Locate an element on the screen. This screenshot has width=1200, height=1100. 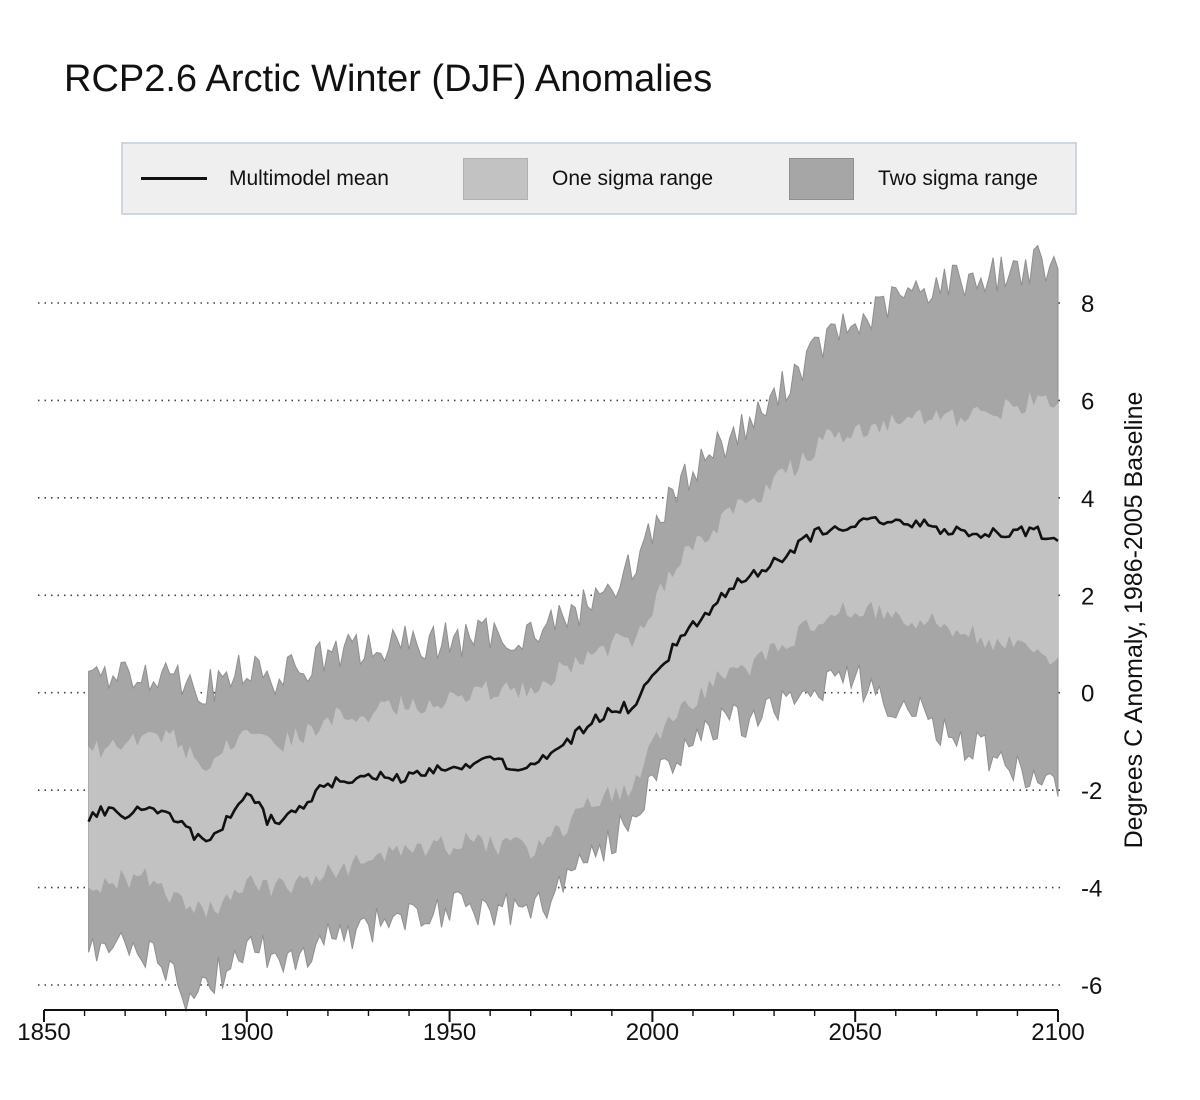
x-tick-label: 1850 is located at coordinates (43, 1032).